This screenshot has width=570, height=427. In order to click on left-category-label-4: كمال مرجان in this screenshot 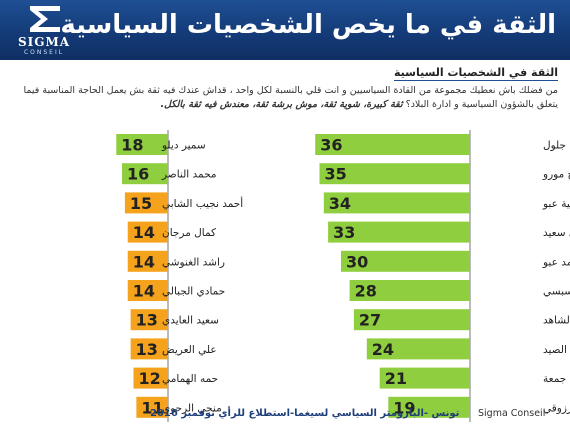, I will do `click(189, 233)`.